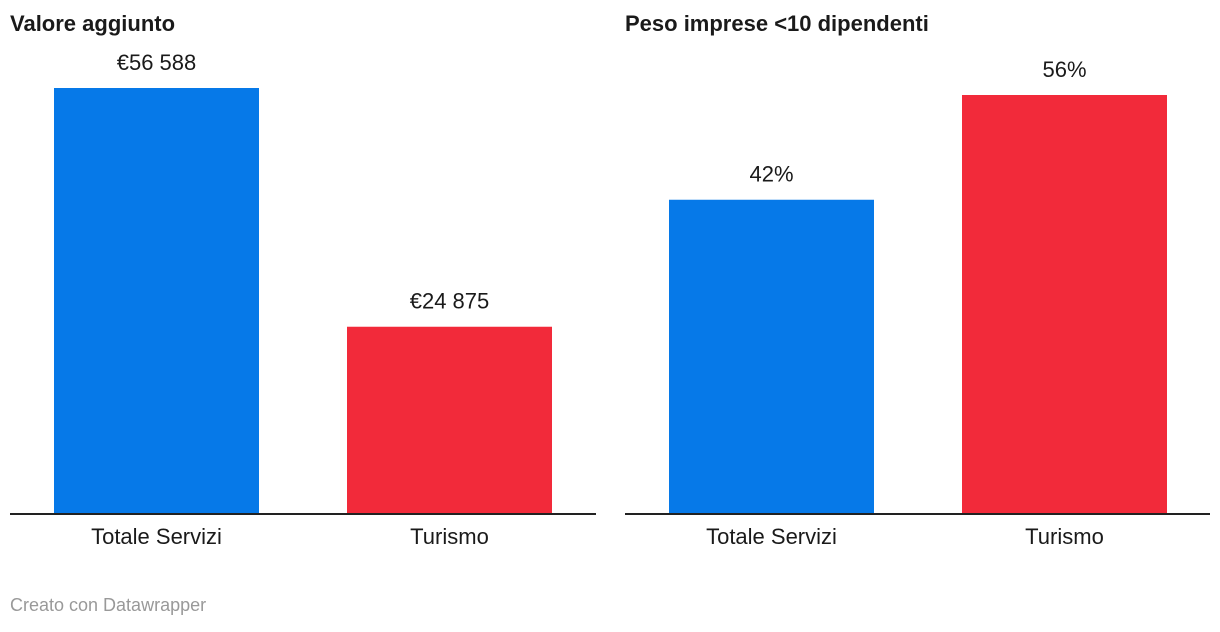 The height and width of the screenshot is (632, 1220). Describe the element at coordinates (1064, 69) in the screenshot. I see `value-label: 56%` at that location.